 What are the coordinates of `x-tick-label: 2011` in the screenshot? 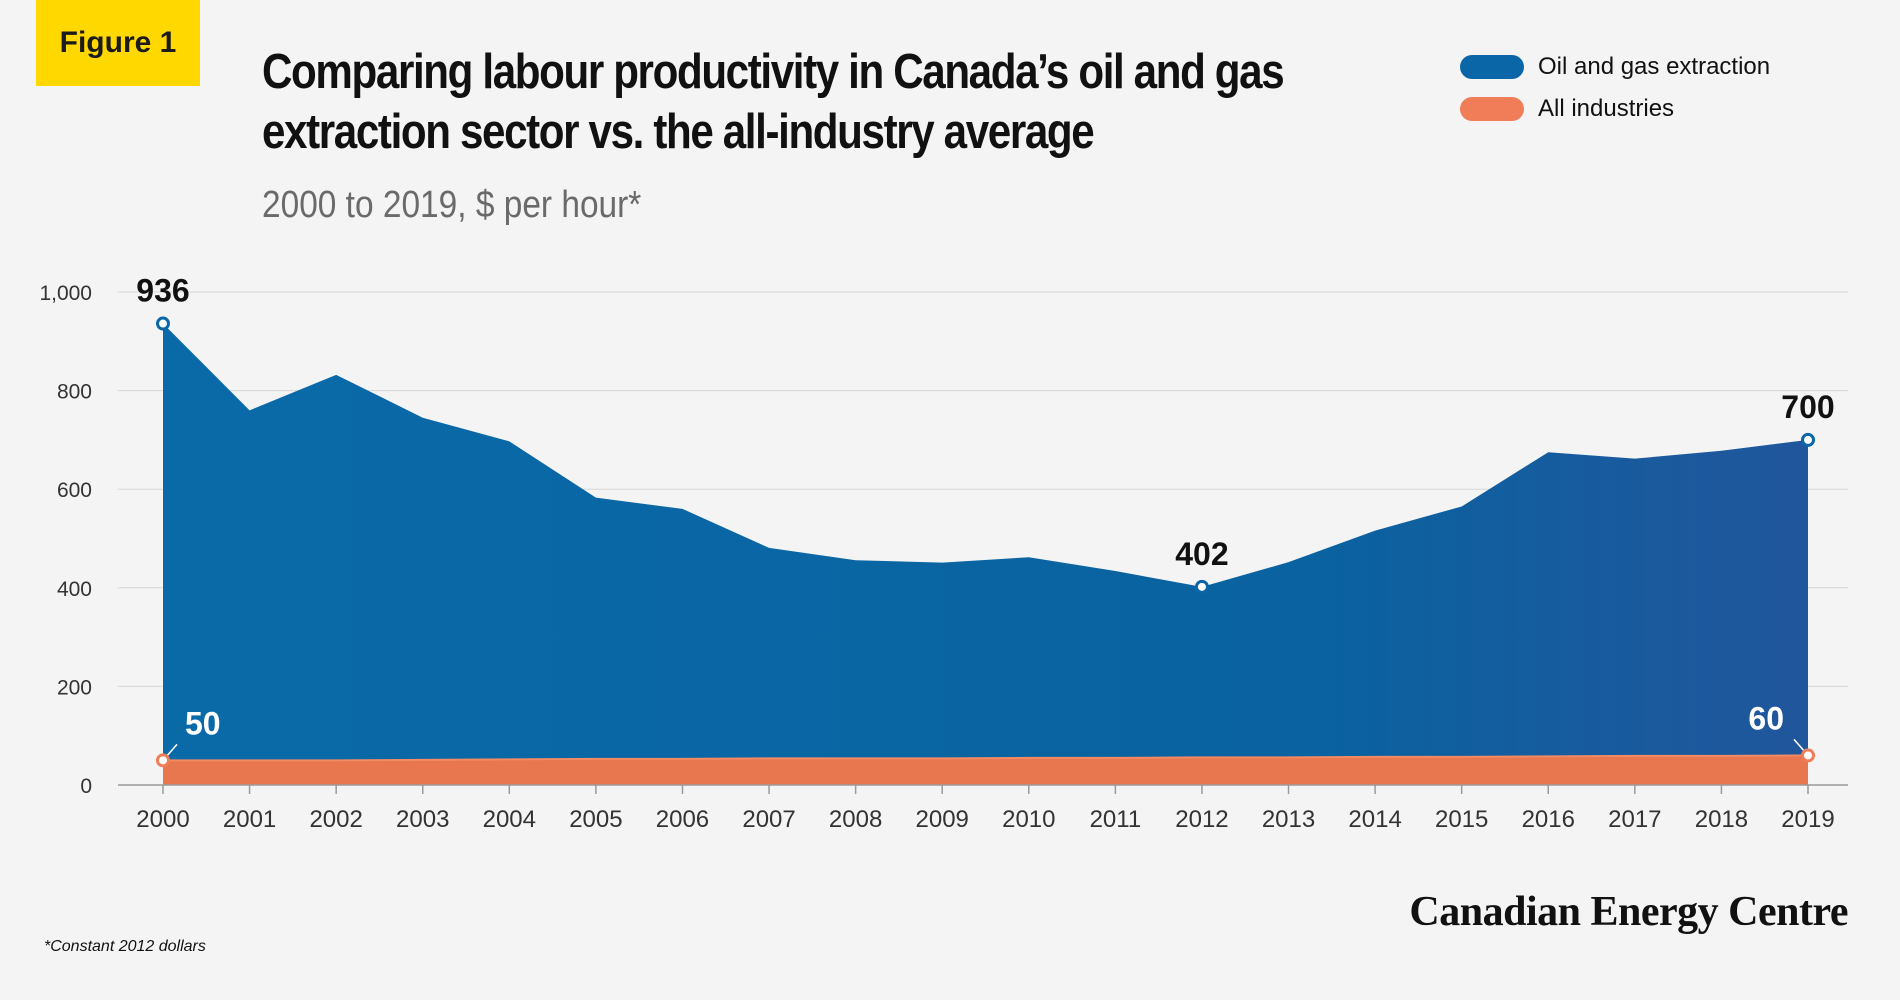 It's located at (1116, 819).